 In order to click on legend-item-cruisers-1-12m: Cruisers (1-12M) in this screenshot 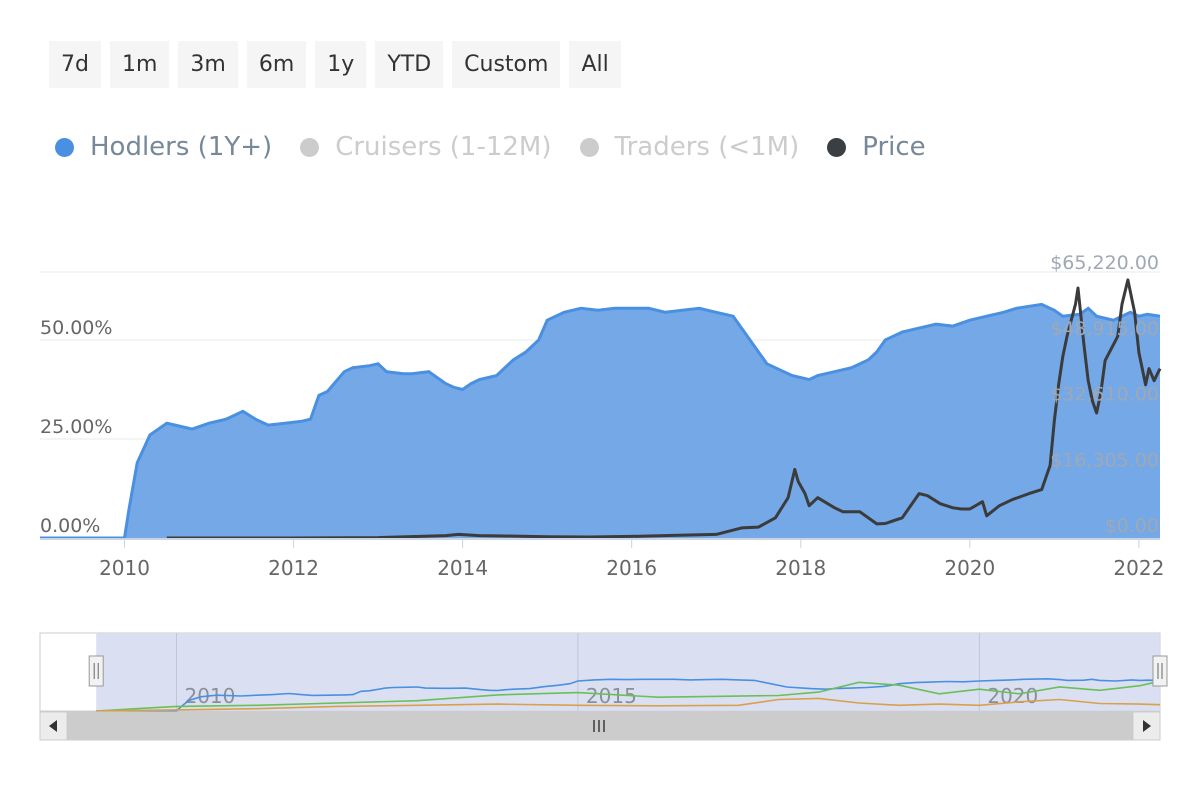, I will do `click(426, 147)`.